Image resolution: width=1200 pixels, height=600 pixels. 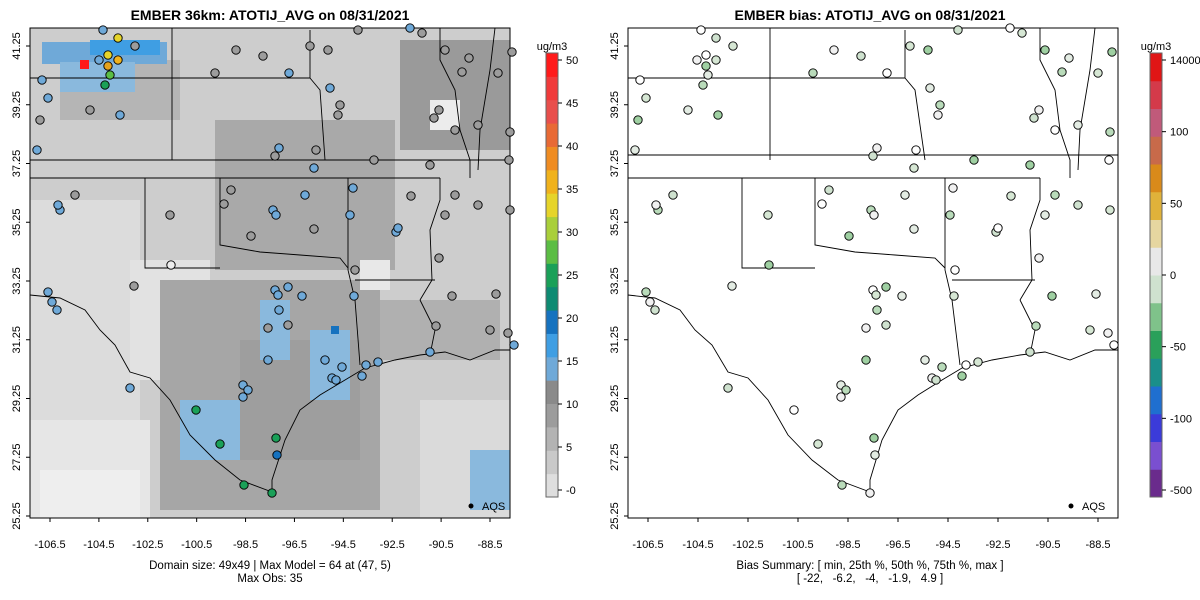 I want to click on left-colorbar-unit: ug/m3, so click(x=552, y=47).